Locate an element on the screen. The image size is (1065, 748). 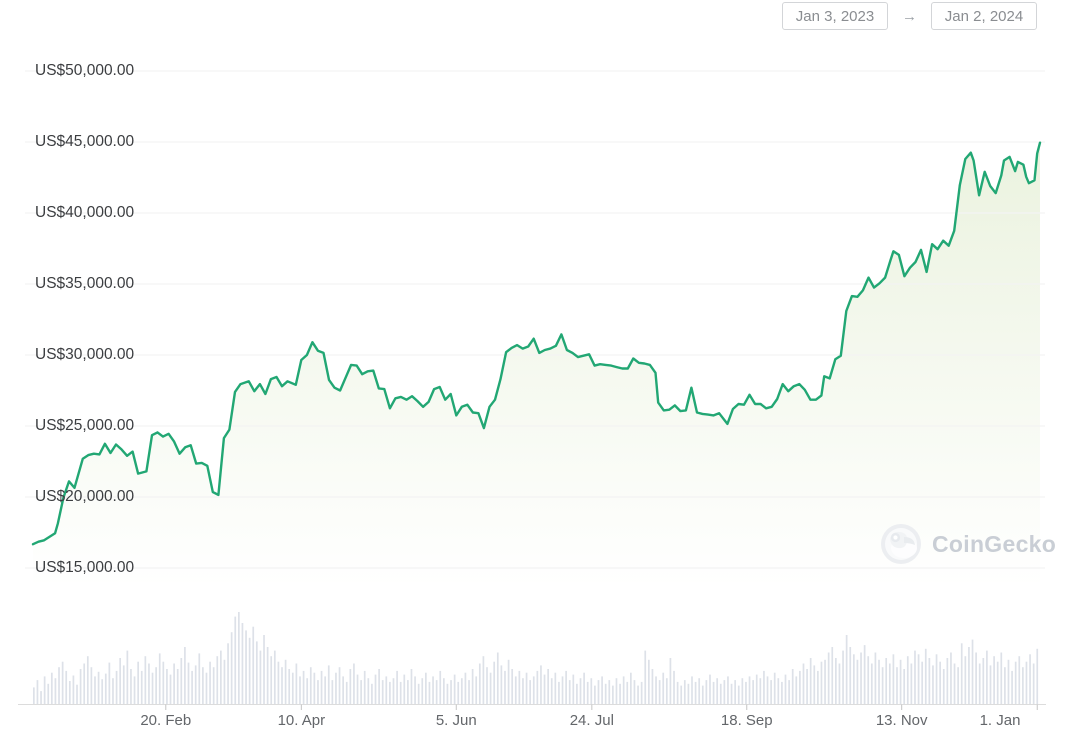
coingecko-gecko-icon is located at coordinates (901, 544).